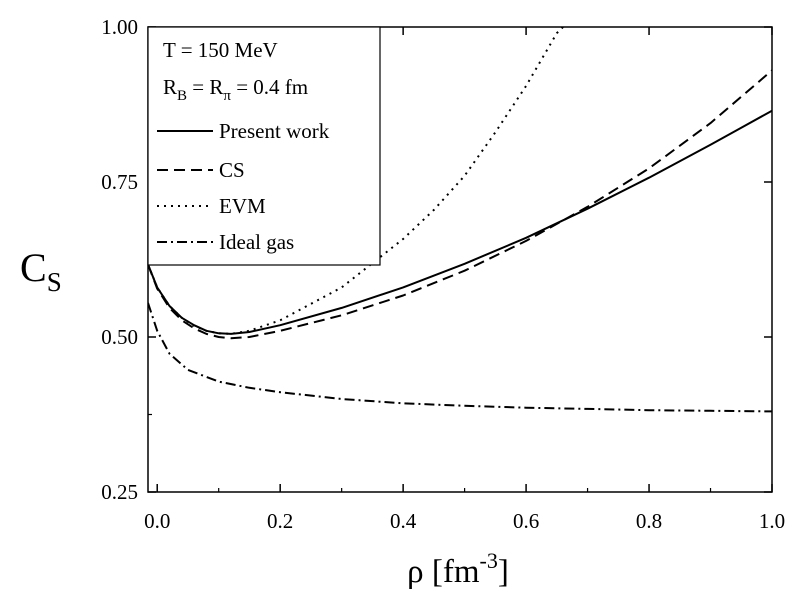 The width and height of the screenshot is (800, 600). What do you see at coordinates (170, 87) in the screenshot?
I see `legend-radius-r1: R` at bounding box center [170, 87].